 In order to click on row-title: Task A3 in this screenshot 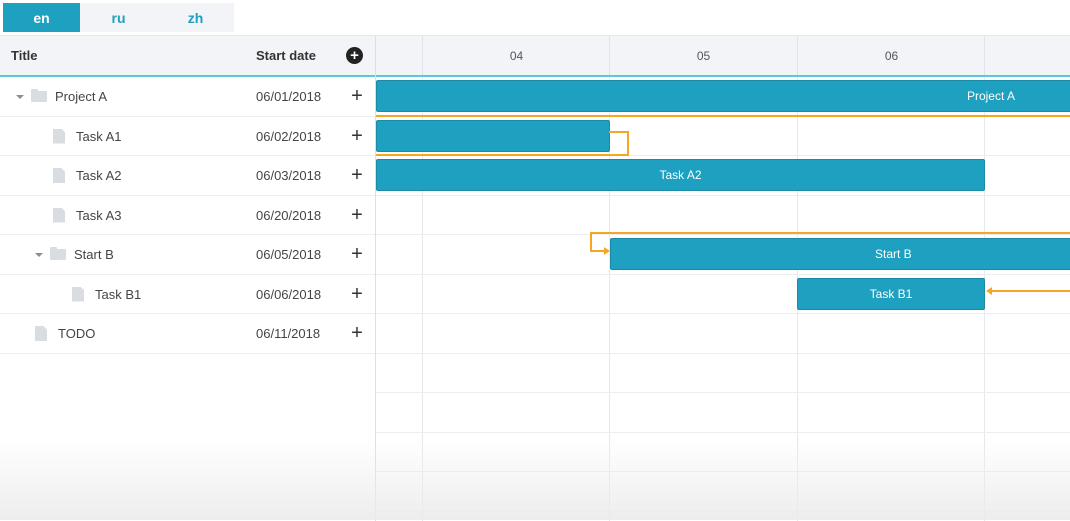, I will do `click(99, 215)`.